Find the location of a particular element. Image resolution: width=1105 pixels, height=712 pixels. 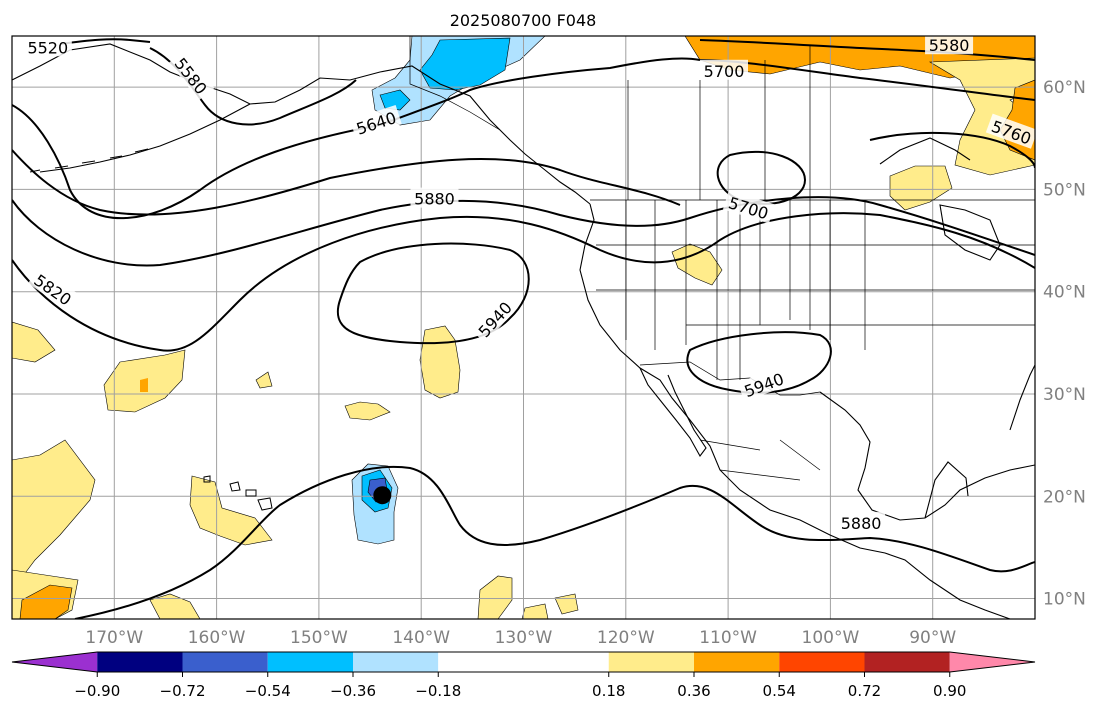

storm-center-marker is located at coordinates (382, 495).